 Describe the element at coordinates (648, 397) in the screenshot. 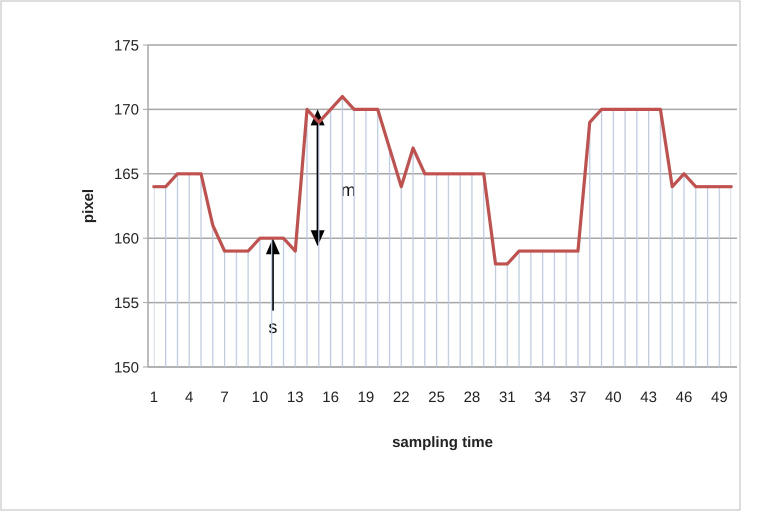

I see `x-tick-label: 43` at that location.